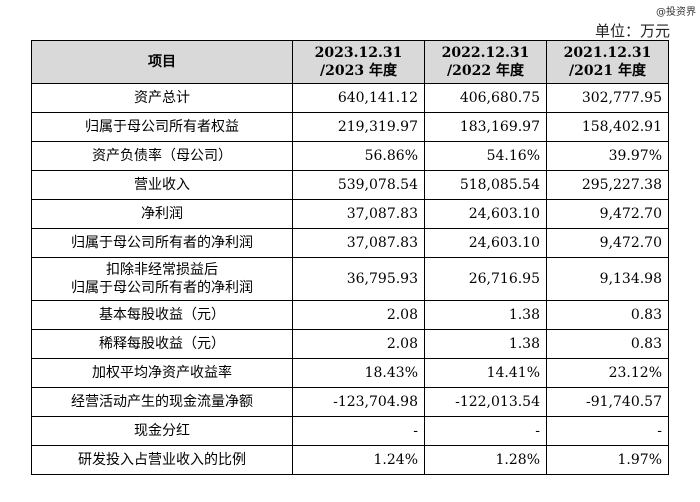  Describe the element at coordinates (485, 185) in the screenshot. I see `cell-2022: 518,085.54` at that location.